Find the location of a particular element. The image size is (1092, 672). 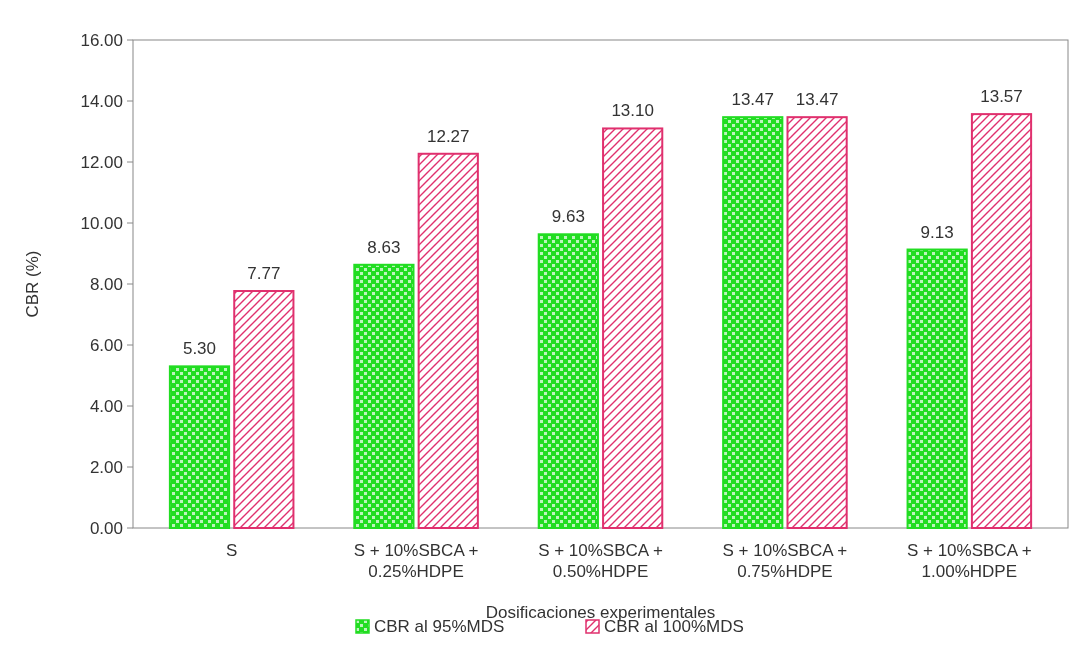

y-tick-label: 12.00 is located at coordinates (101, 162).